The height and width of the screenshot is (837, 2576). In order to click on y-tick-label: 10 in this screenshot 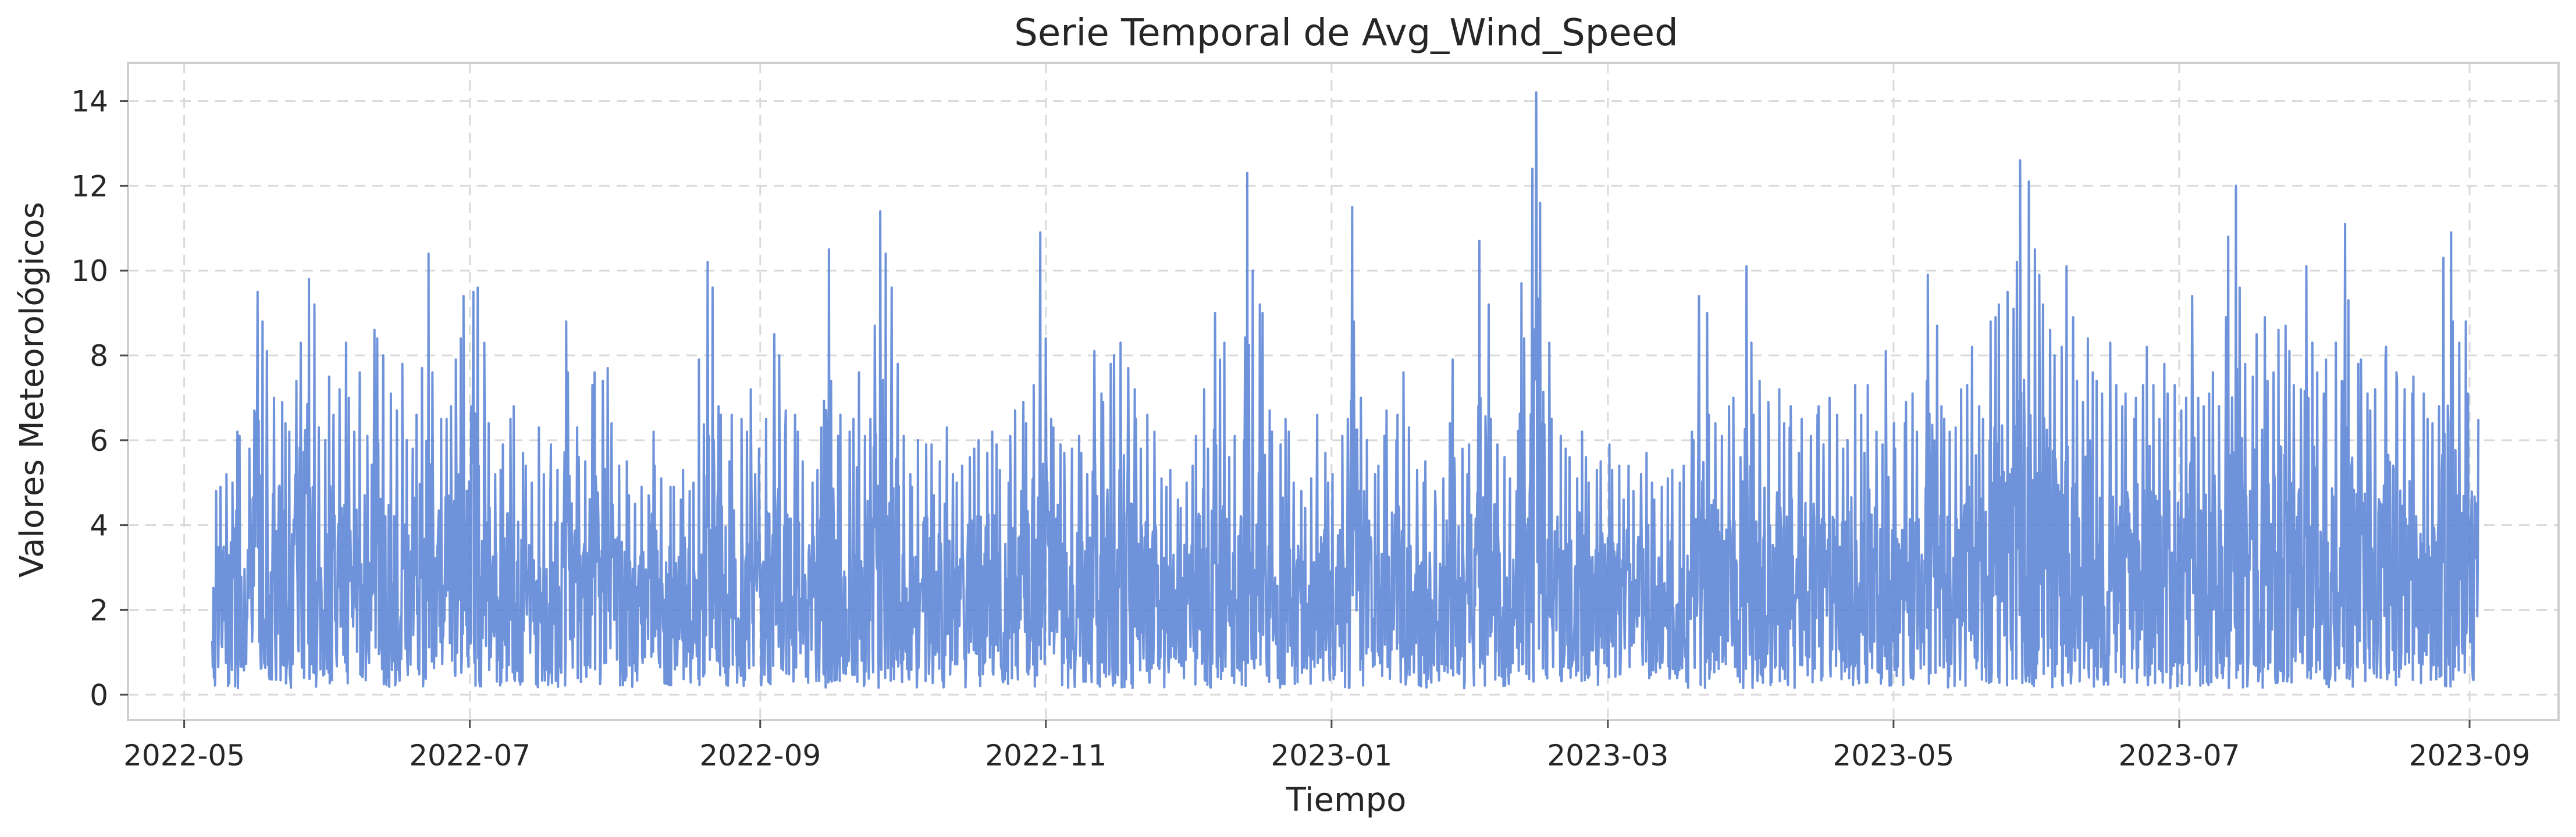, I will do `click(89, 271)`.